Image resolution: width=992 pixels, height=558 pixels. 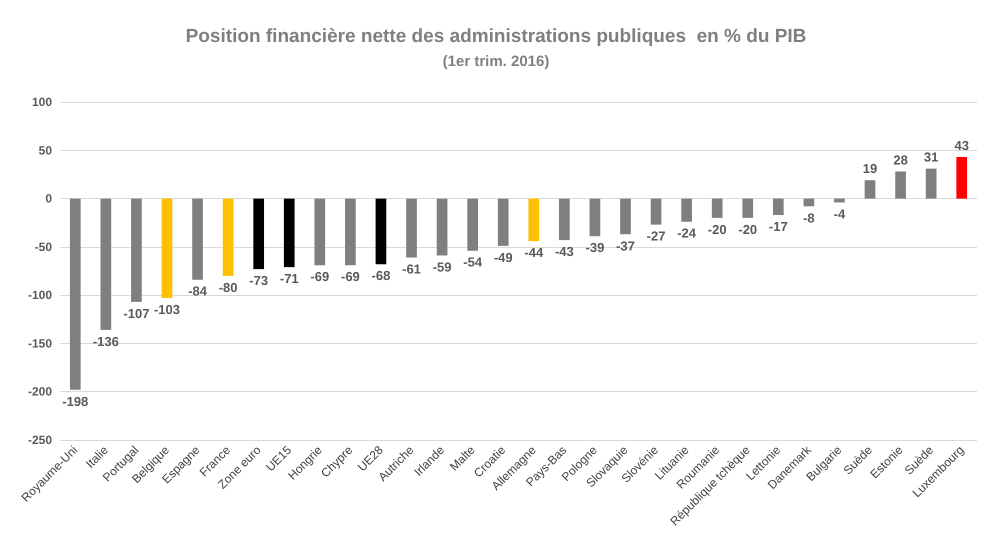 What do you see at coordinates (105, 341) in the screenshot?
I see `data-label: -136` at bounding box center [105, 341].